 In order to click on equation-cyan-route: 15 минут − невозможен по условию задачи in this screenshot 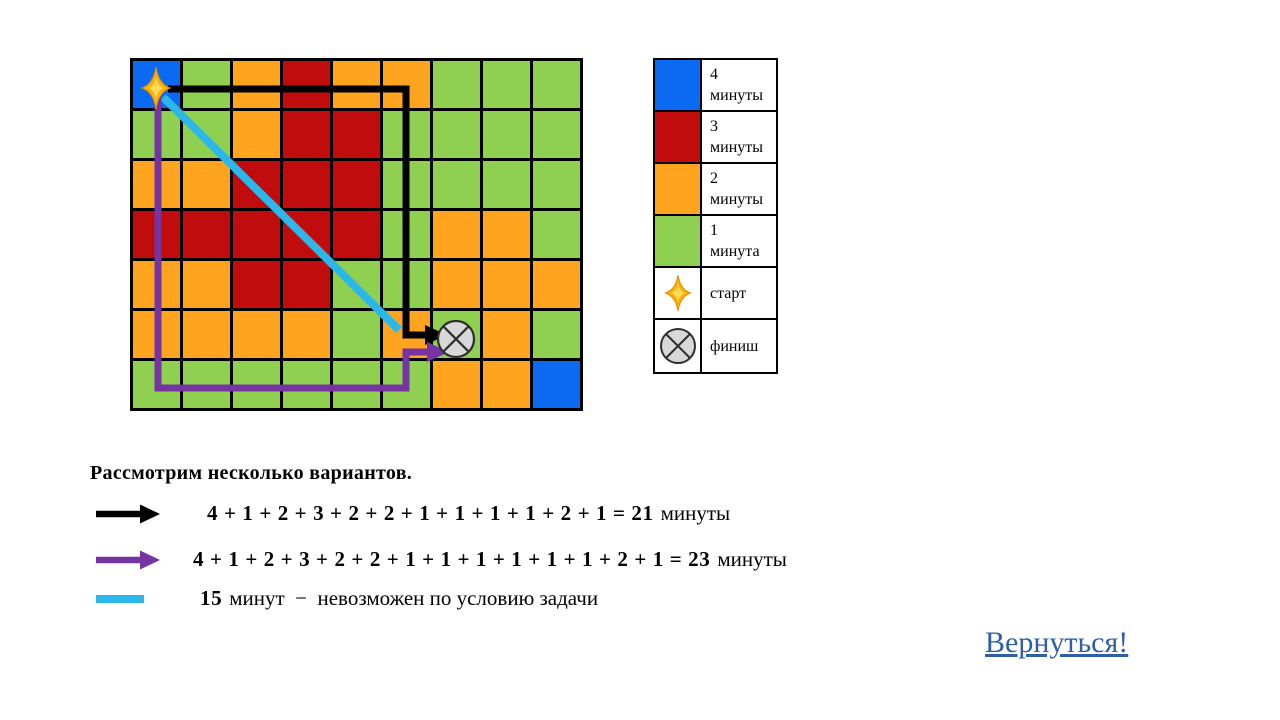, I will do `click(346, 598)`.